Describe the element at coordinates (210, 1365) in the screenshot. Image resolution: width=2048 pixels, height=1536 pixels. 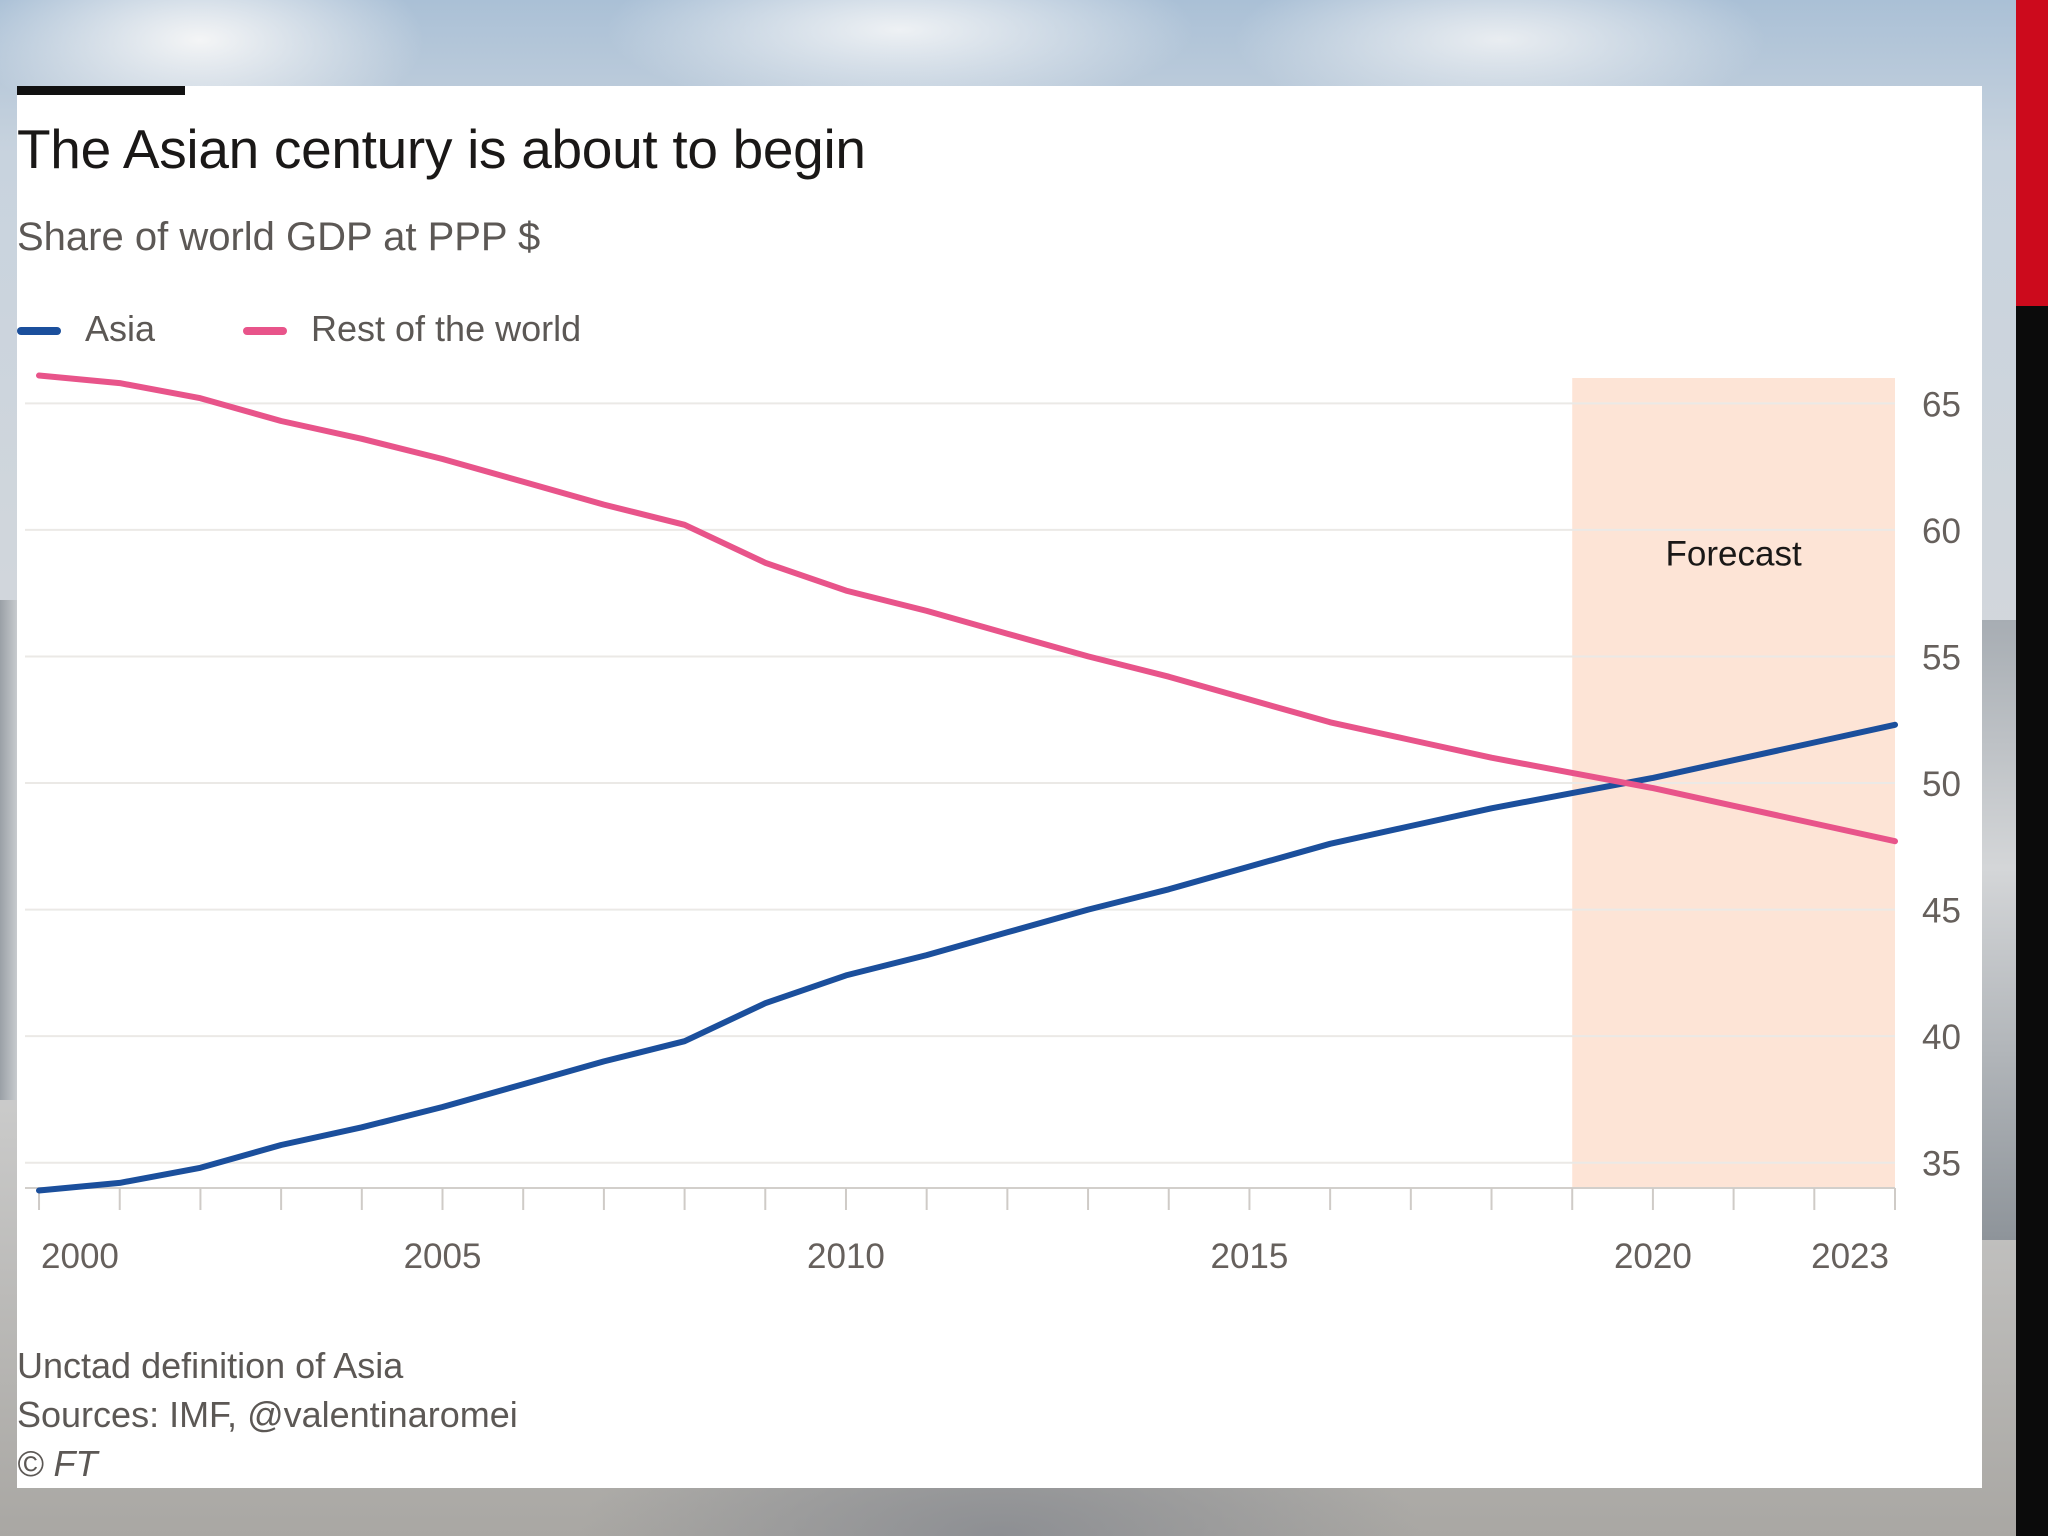
I see `note-definition: Unctad definition of Asia` at that location.